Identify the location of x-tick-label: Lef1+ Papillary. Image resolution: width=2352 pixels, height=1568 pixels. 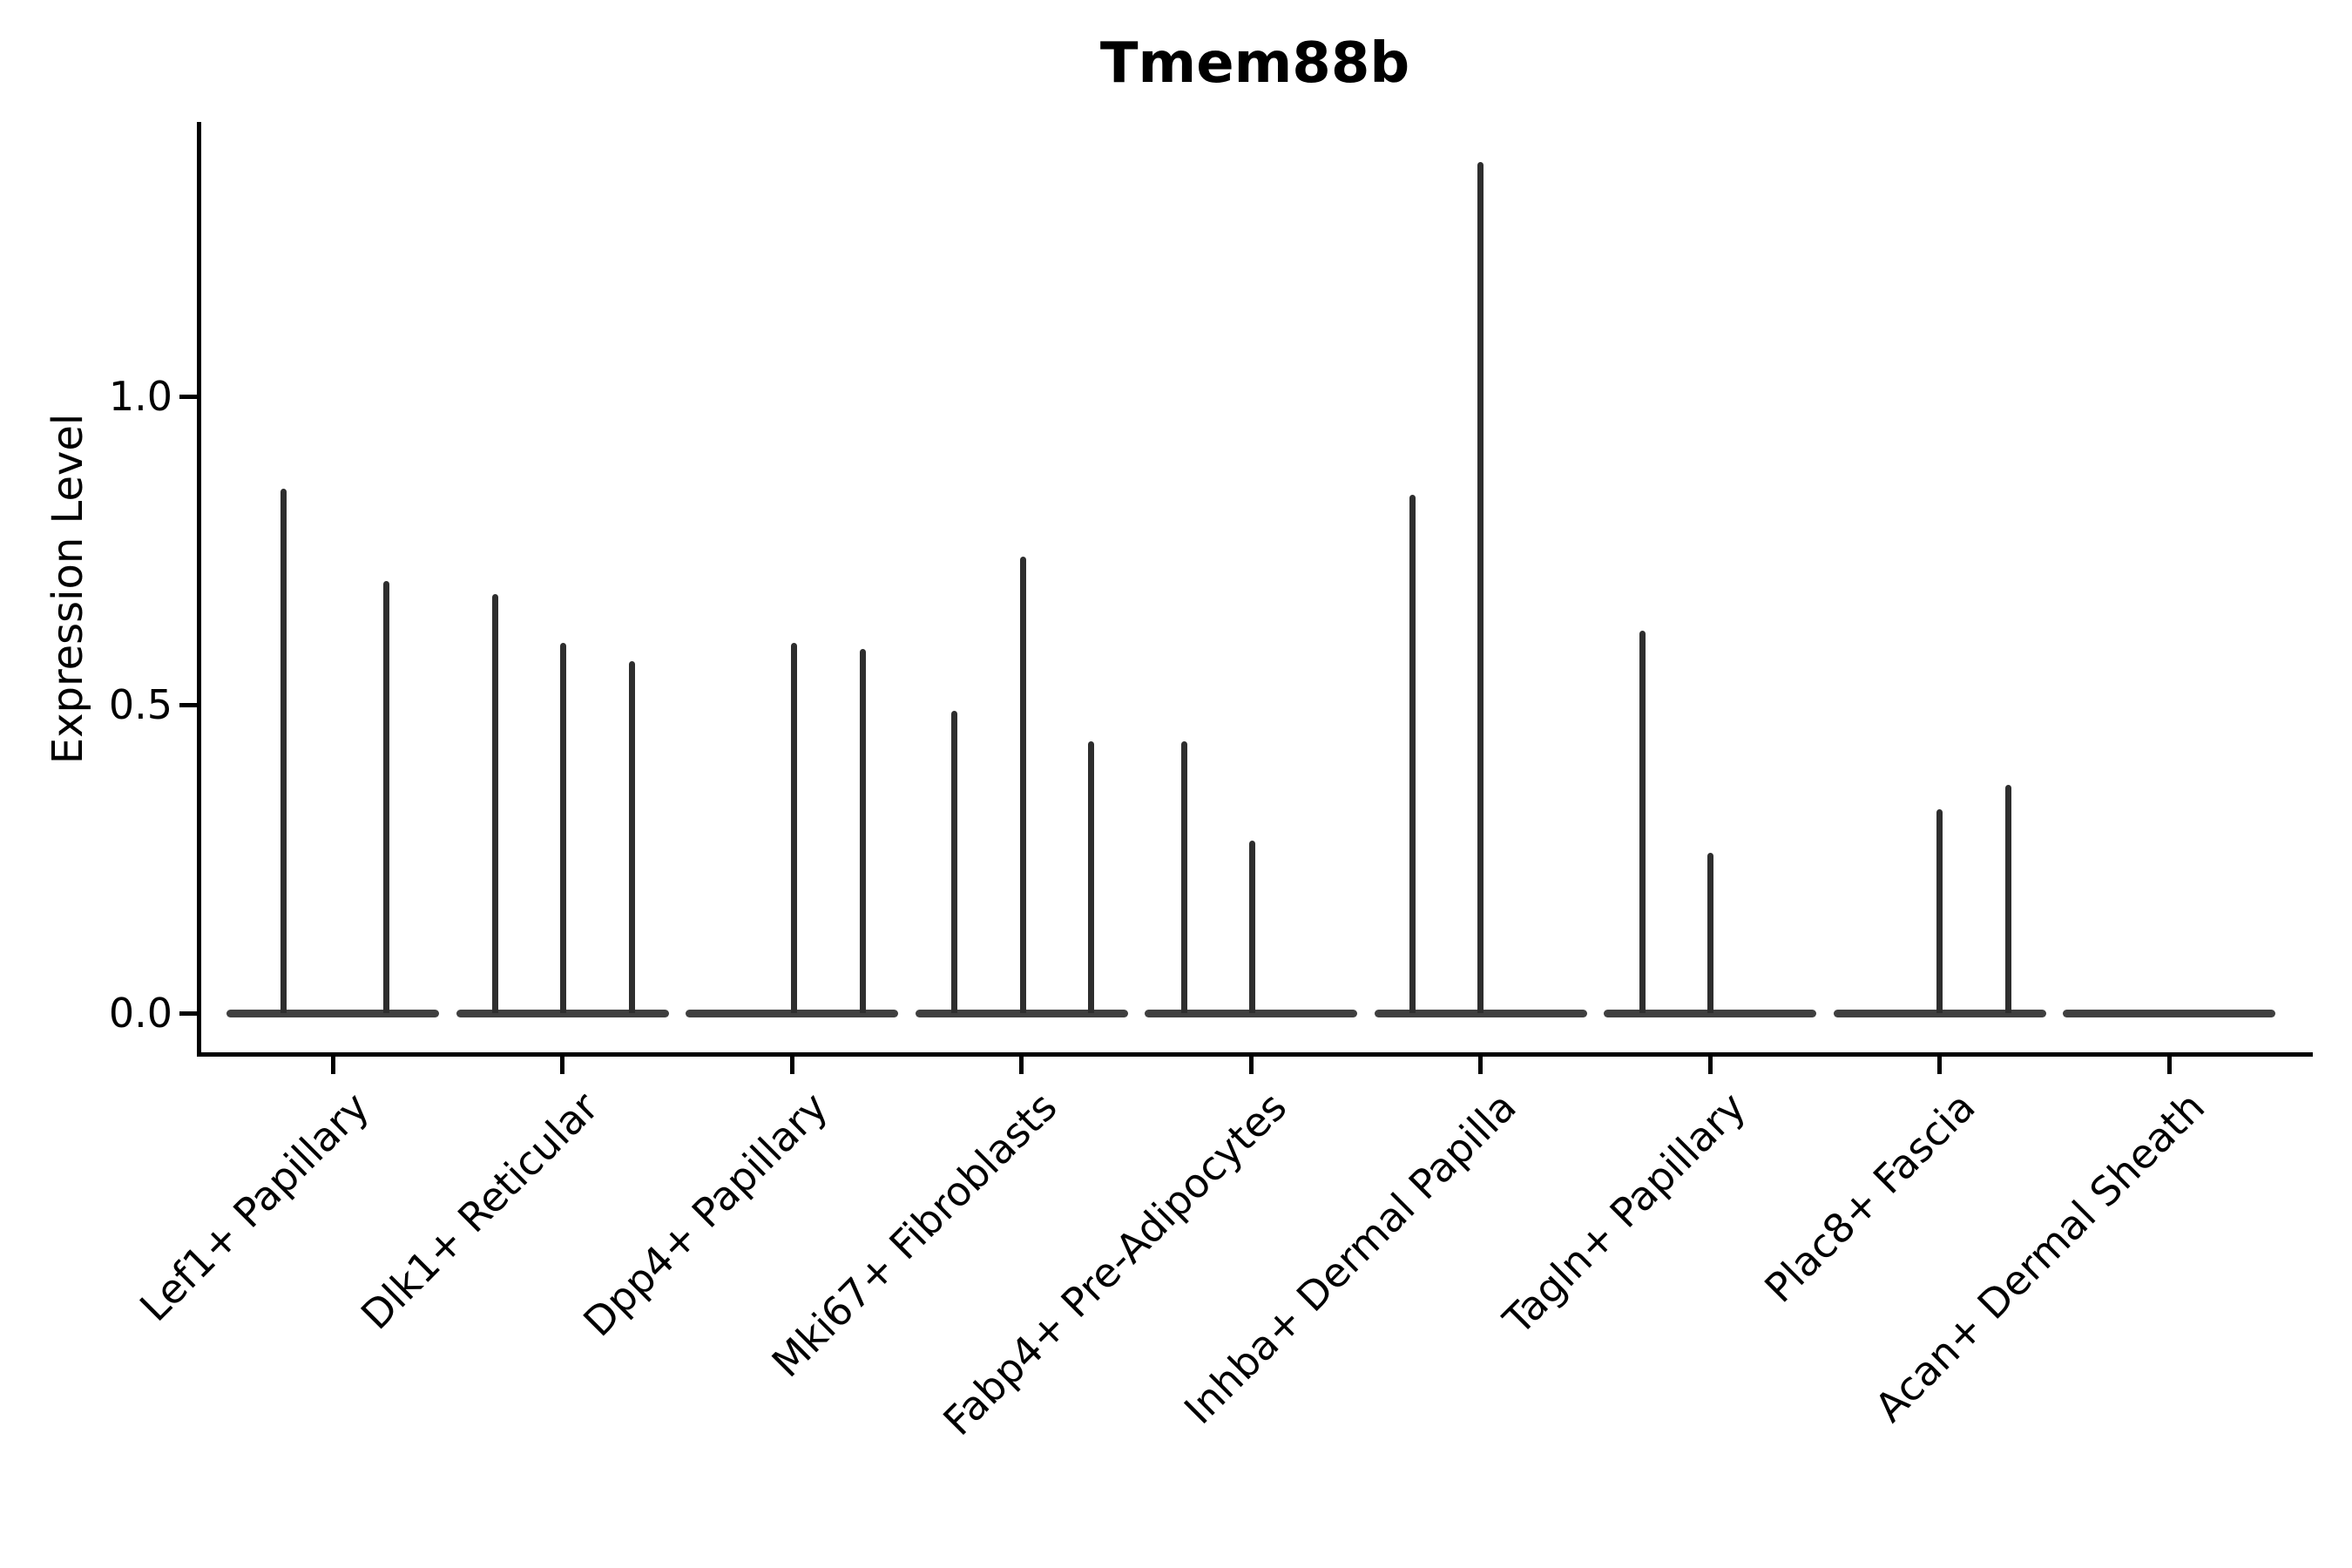
(254, 1207).